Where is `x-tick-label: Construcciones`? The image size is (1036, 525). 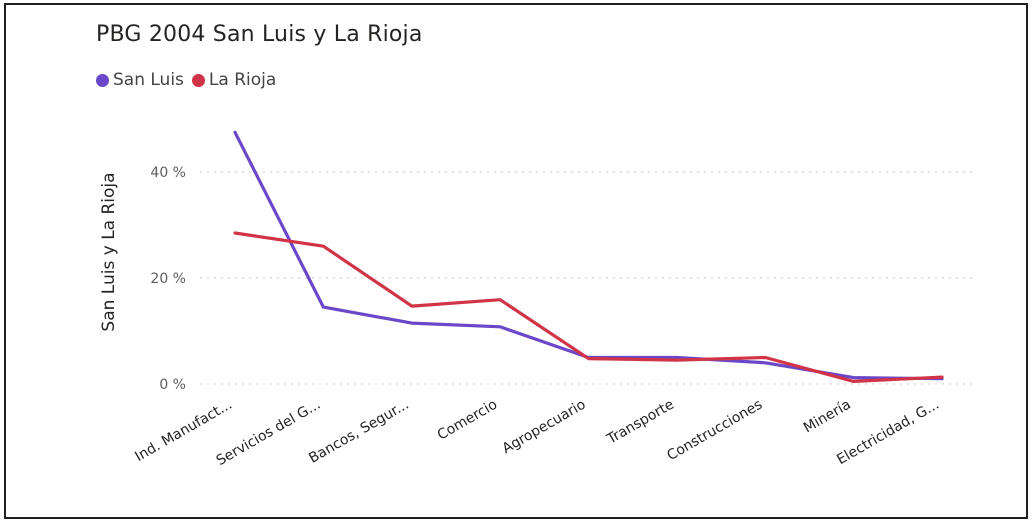 x-tick-label: Construcciones is located at coordinates (714, 430).